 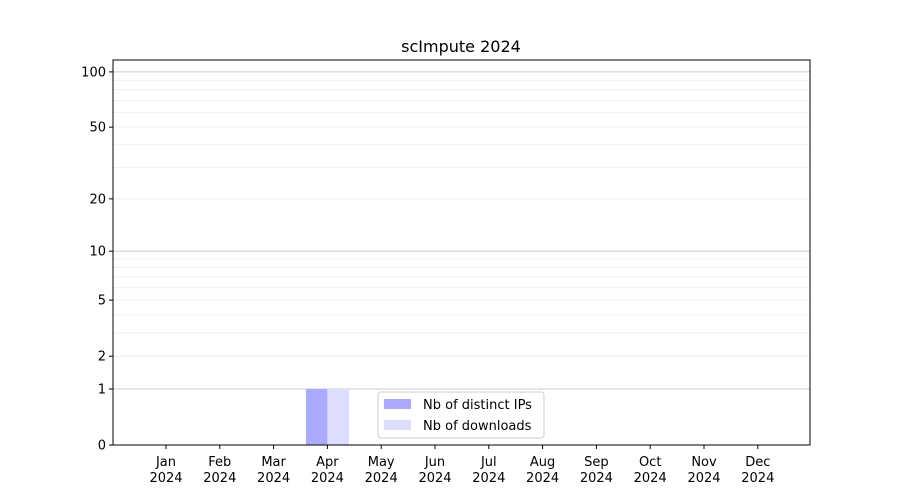 What do you see at coordinates (97, 199) in the screenshot?
I see `y-tick-label: 20` at bounding box center [97, 199].